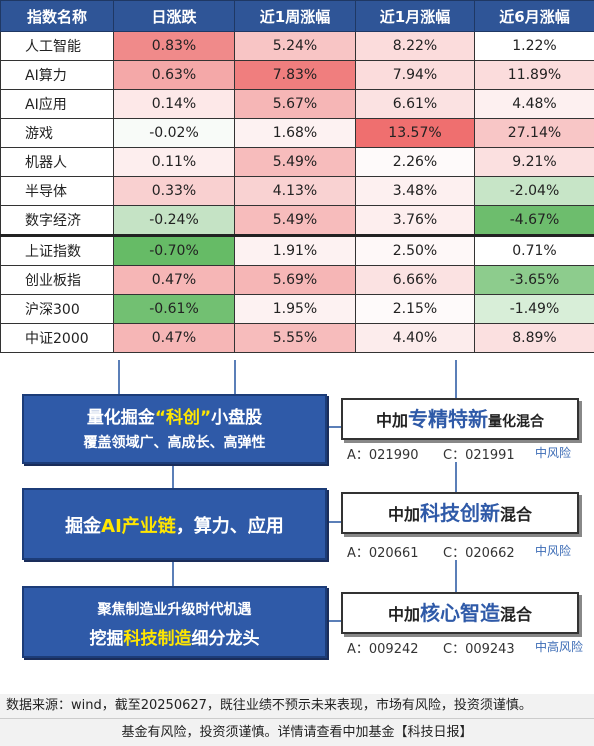 This screenshot has height=746, width=594. I want to click on fund-name-box-kejichuangxin: 中加科技创新混合, so click(460, 513).